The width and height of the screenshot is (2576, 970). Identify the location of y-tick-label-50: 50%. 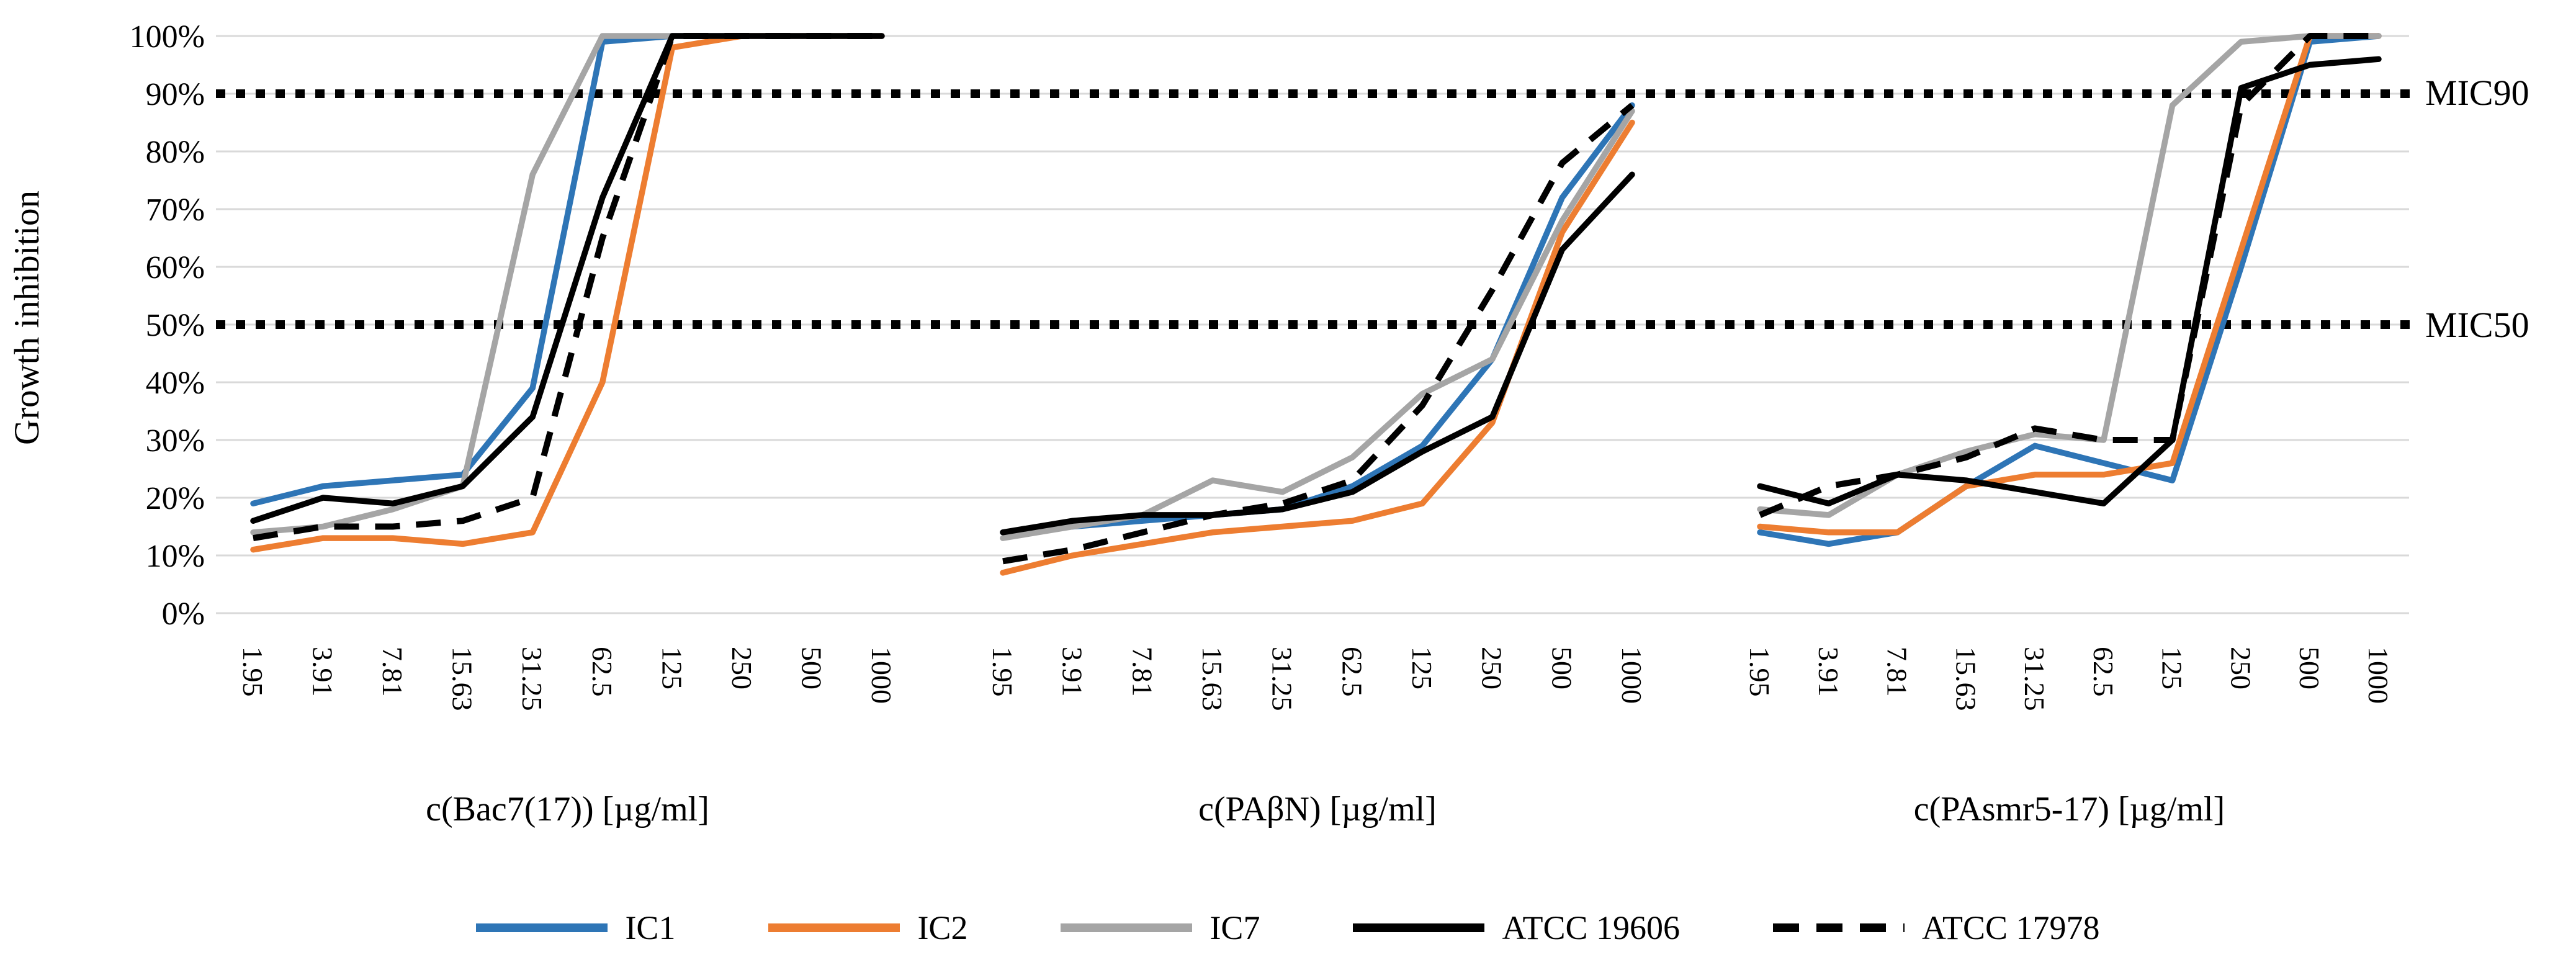
(176, 326).